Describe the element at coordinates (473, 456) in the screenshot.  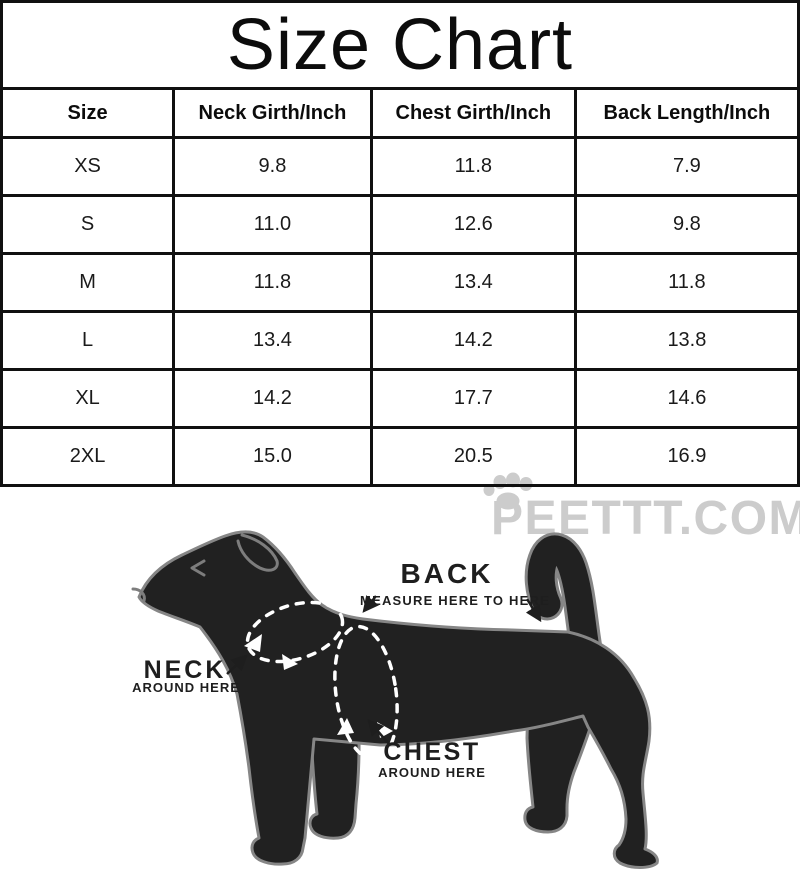
I see `chest-girth-cell: 20.5` at that location.